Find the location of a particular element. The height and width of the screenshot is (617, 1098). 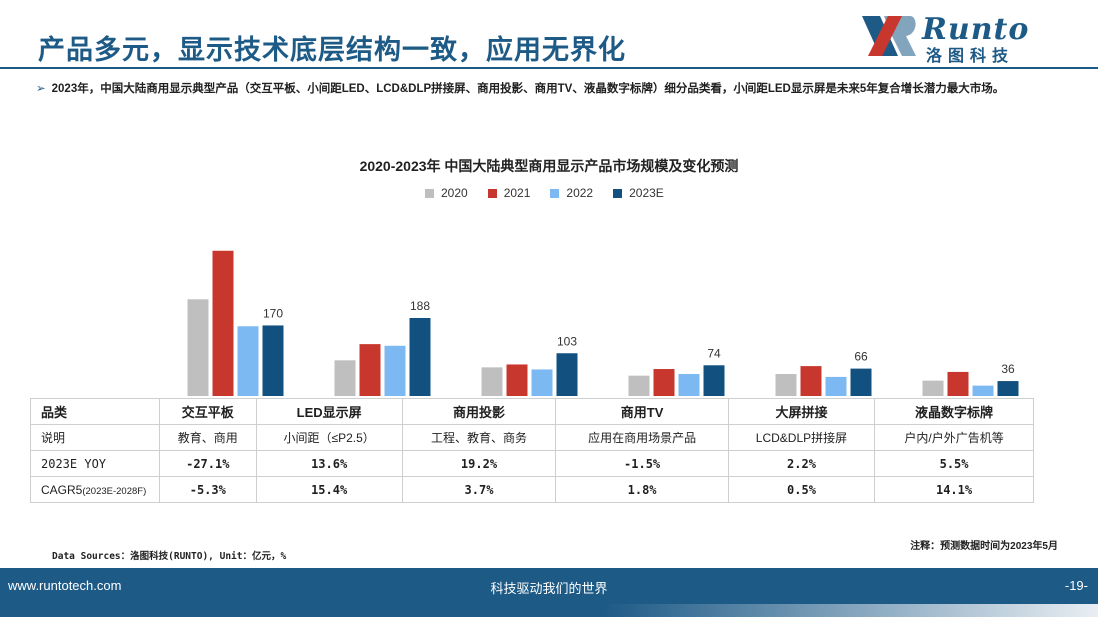

runto-logo: Runto 洛图科技 is located at coordinates (963, 38).